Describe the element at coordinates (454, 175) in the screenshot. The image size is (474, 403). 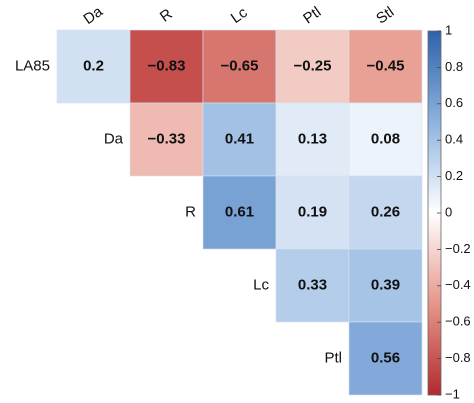
I see `color-bar-tick-label: 0.2` at that location.